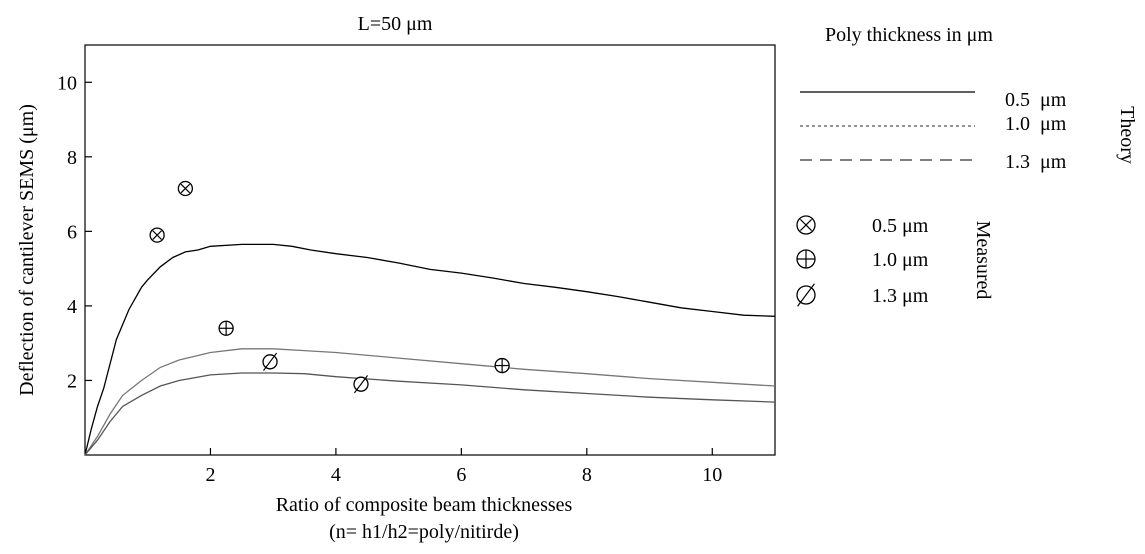 This screenshot has height=554, width=1145. What do you see at coordinates (424, 532) in the screenshot?
I see `x-axis-label-sub: (n= h1/h2=poly/nitirde)` at bounding box center [424, 532].